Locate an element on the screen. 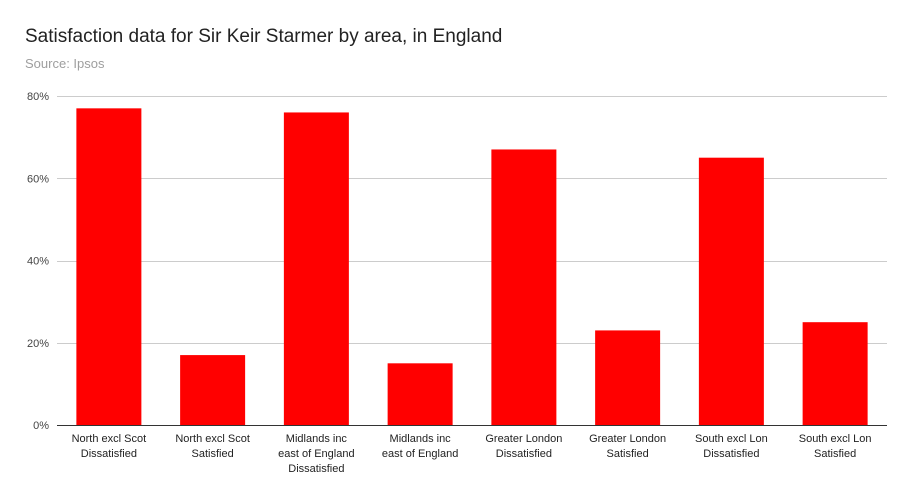  x-tick-label: South excl Lon Dissatisfied is located at coordinates (731, 446).